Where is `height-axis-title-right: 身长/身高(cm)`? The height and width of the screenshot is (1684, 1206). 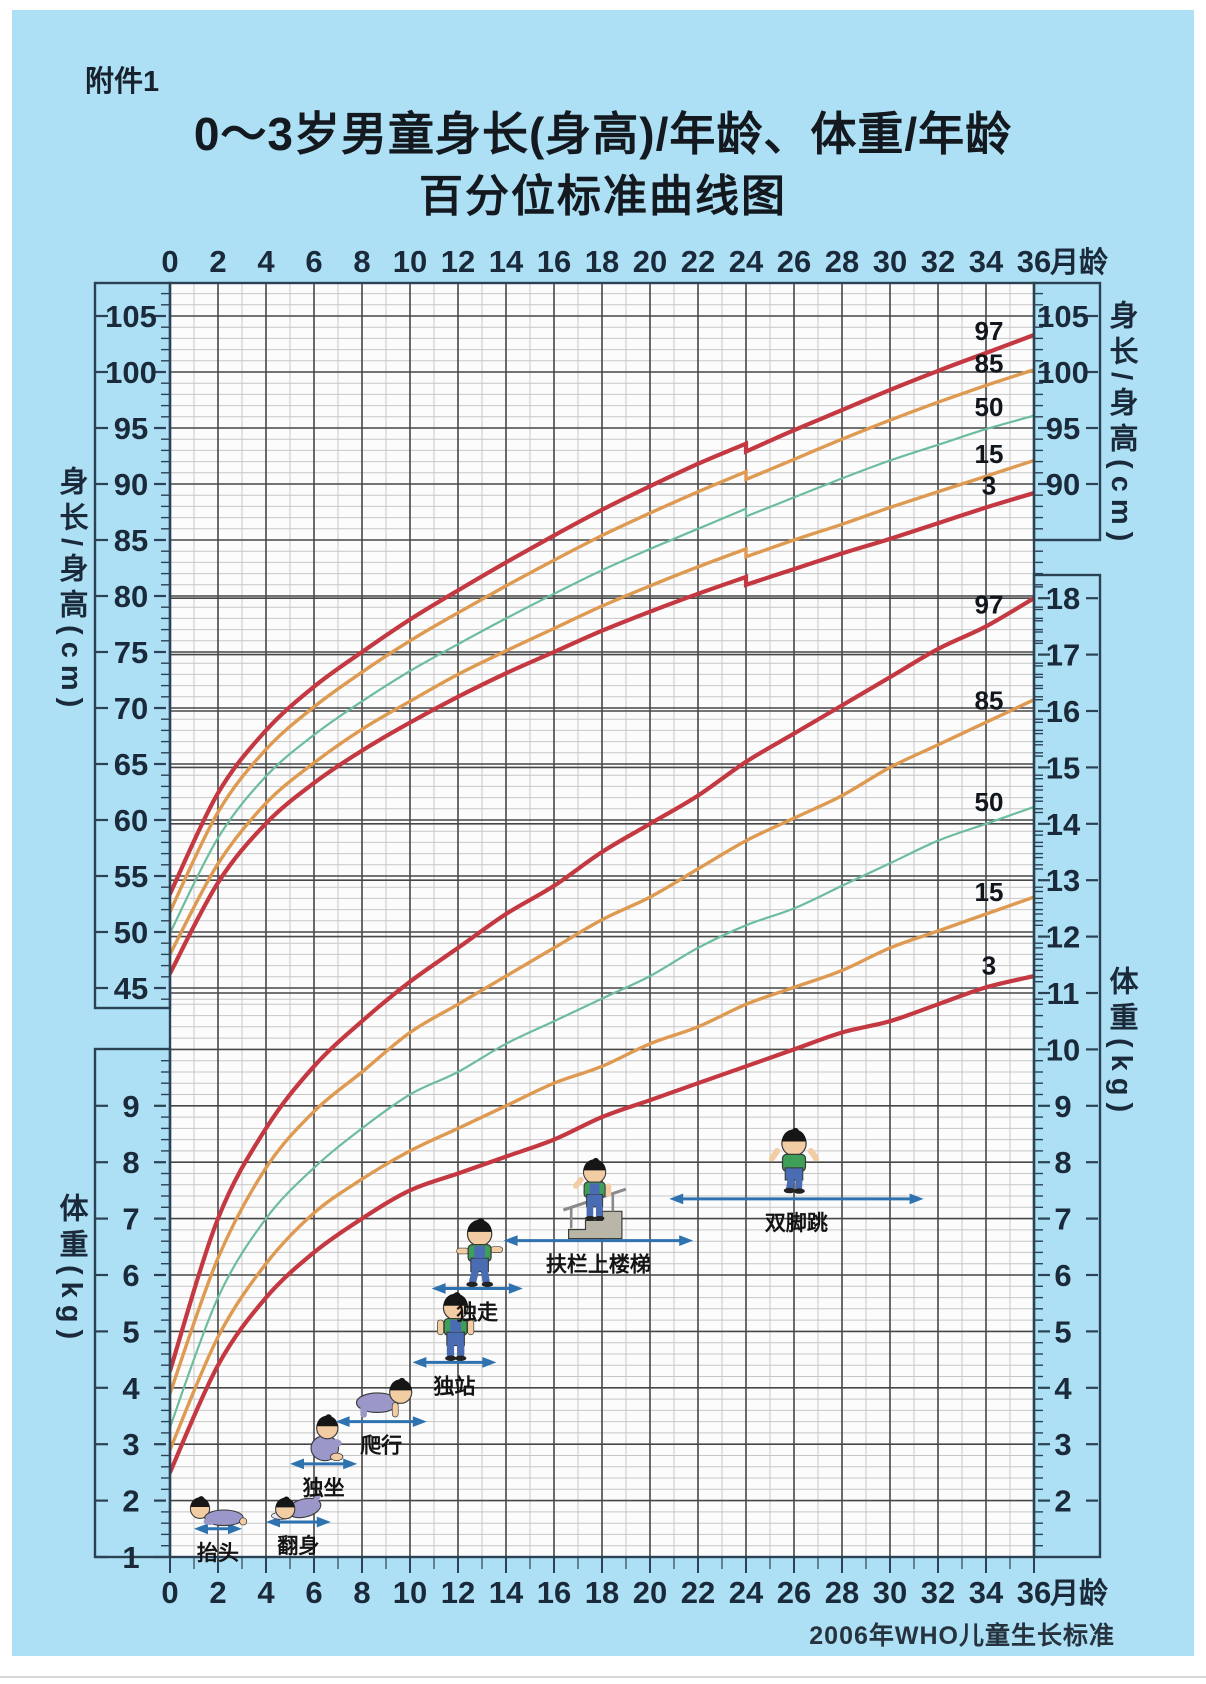
height-axis-title-right: 身长/身高(cm) is located at coordinates (1121, 424).